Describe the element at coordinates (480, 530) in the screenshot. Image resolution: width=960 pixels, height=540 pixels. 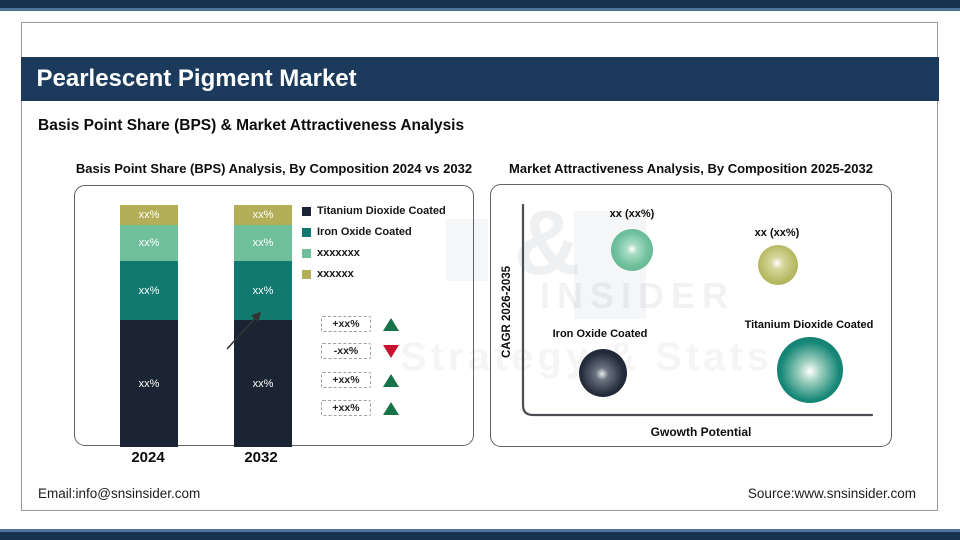
I see `bottom-accent-line` at that location.